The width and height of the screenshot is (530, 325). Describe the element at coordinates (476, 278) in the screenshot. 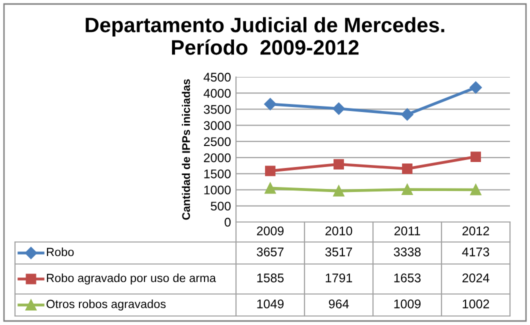

I see `data-label: 2024` at that location.